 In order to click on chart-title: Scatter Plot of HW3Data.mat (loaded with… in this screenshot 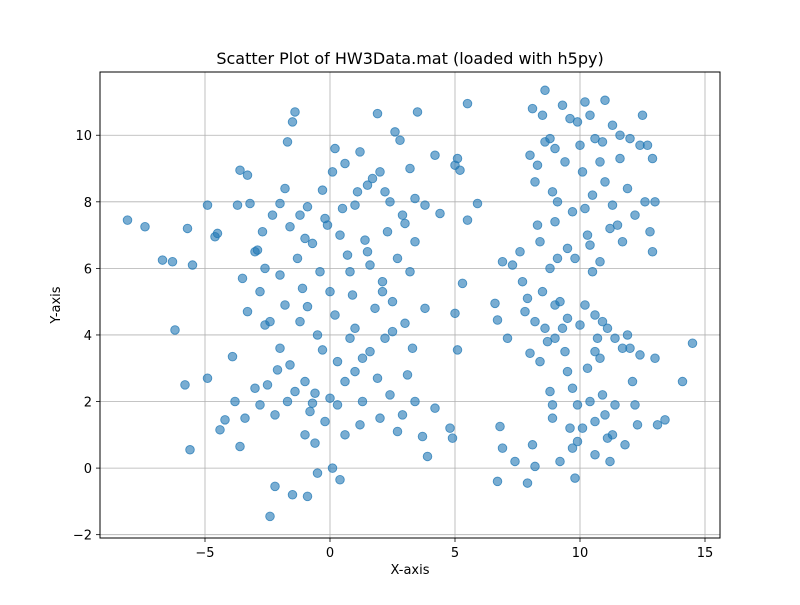, I will do `click(409, 58)`.